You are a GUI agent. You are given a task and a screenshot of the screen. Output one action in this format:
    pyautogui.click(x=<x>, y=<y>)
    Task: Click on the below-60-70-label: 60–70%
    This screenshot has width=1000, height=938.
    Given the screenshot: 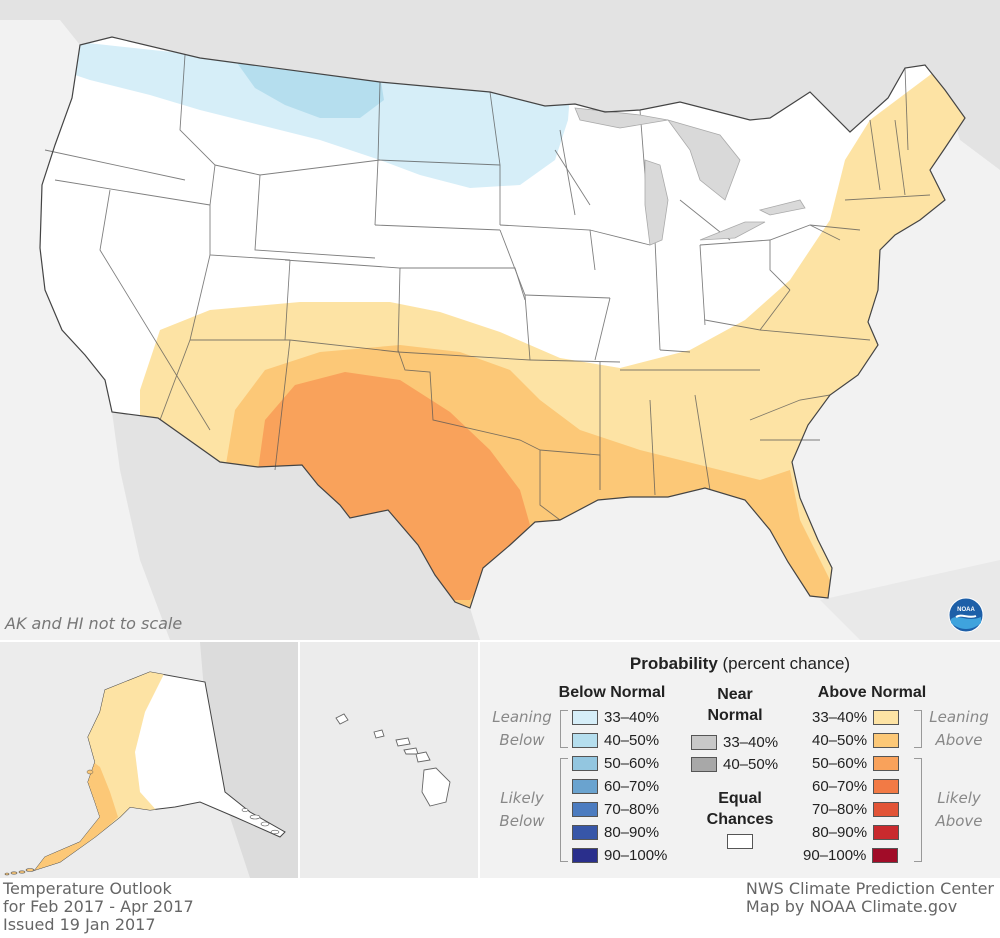 What is the action you would take?
    pyautogui.click(x=632, y=786)
    